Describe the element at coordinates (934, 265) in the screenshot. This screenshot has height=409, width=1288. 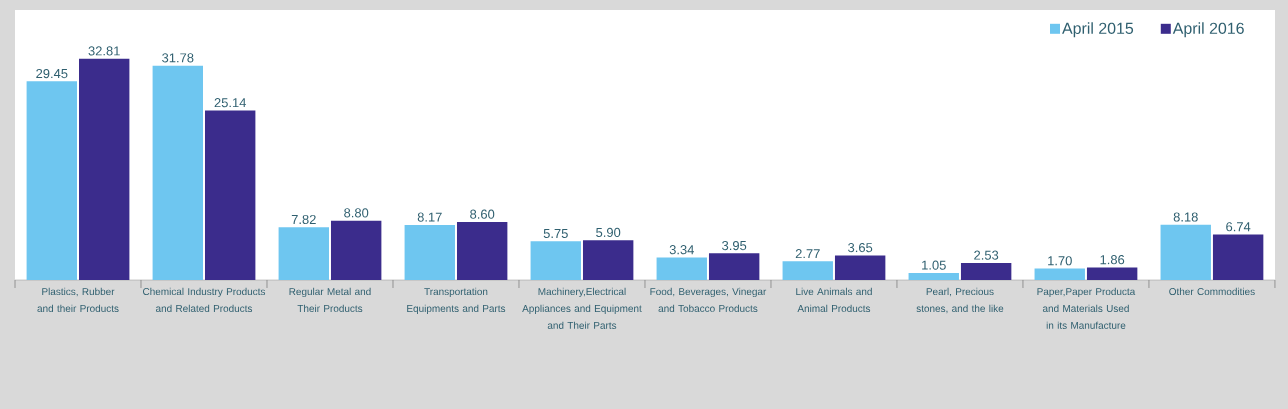
I see `data-label: 1.05` at that location.